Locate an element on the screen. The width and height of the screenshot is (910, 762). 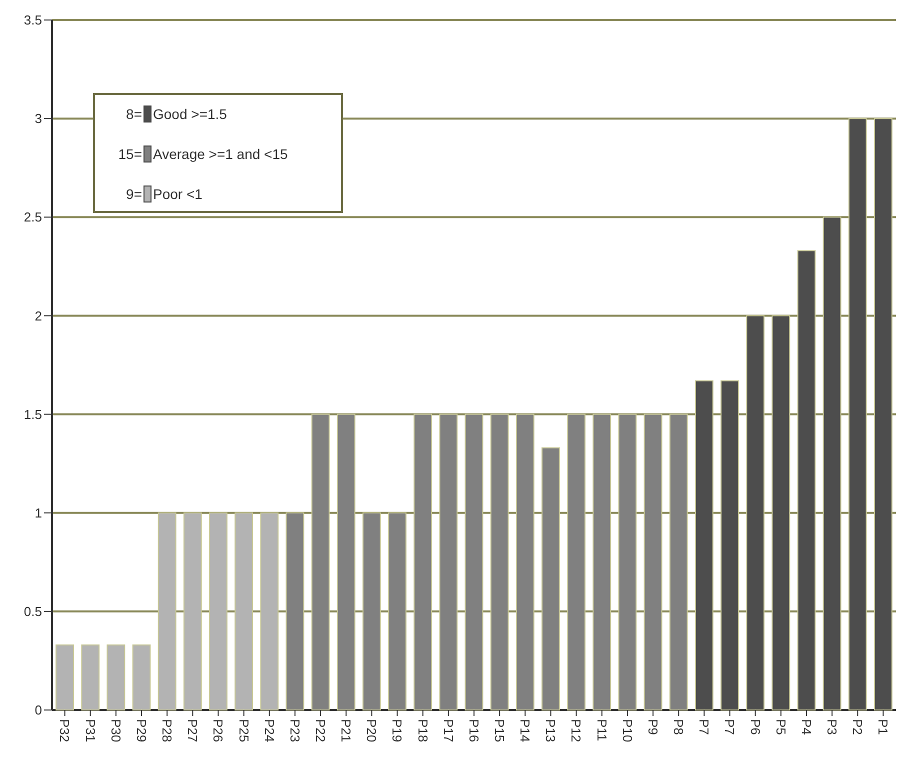
x-tick-label: P2 is located at coordinates (858, 727).